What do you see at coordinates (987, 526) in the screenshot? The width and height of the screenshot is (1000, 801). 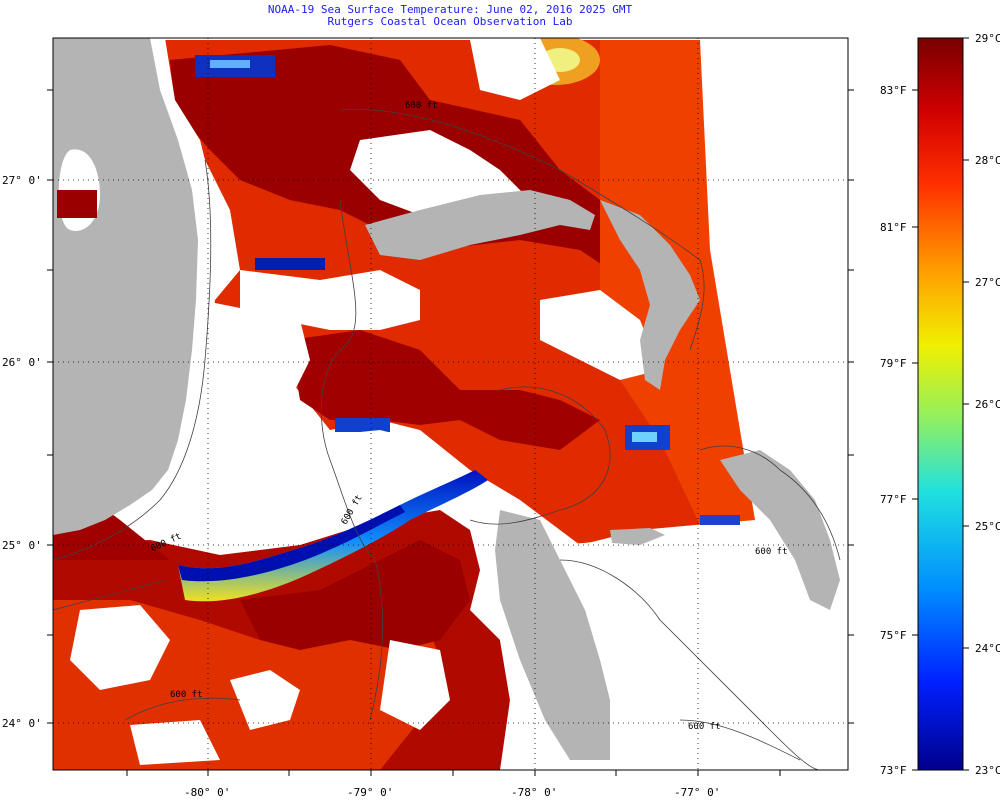 I see `colorbar-c-label: 25°C` at bounding box center [987, 526].